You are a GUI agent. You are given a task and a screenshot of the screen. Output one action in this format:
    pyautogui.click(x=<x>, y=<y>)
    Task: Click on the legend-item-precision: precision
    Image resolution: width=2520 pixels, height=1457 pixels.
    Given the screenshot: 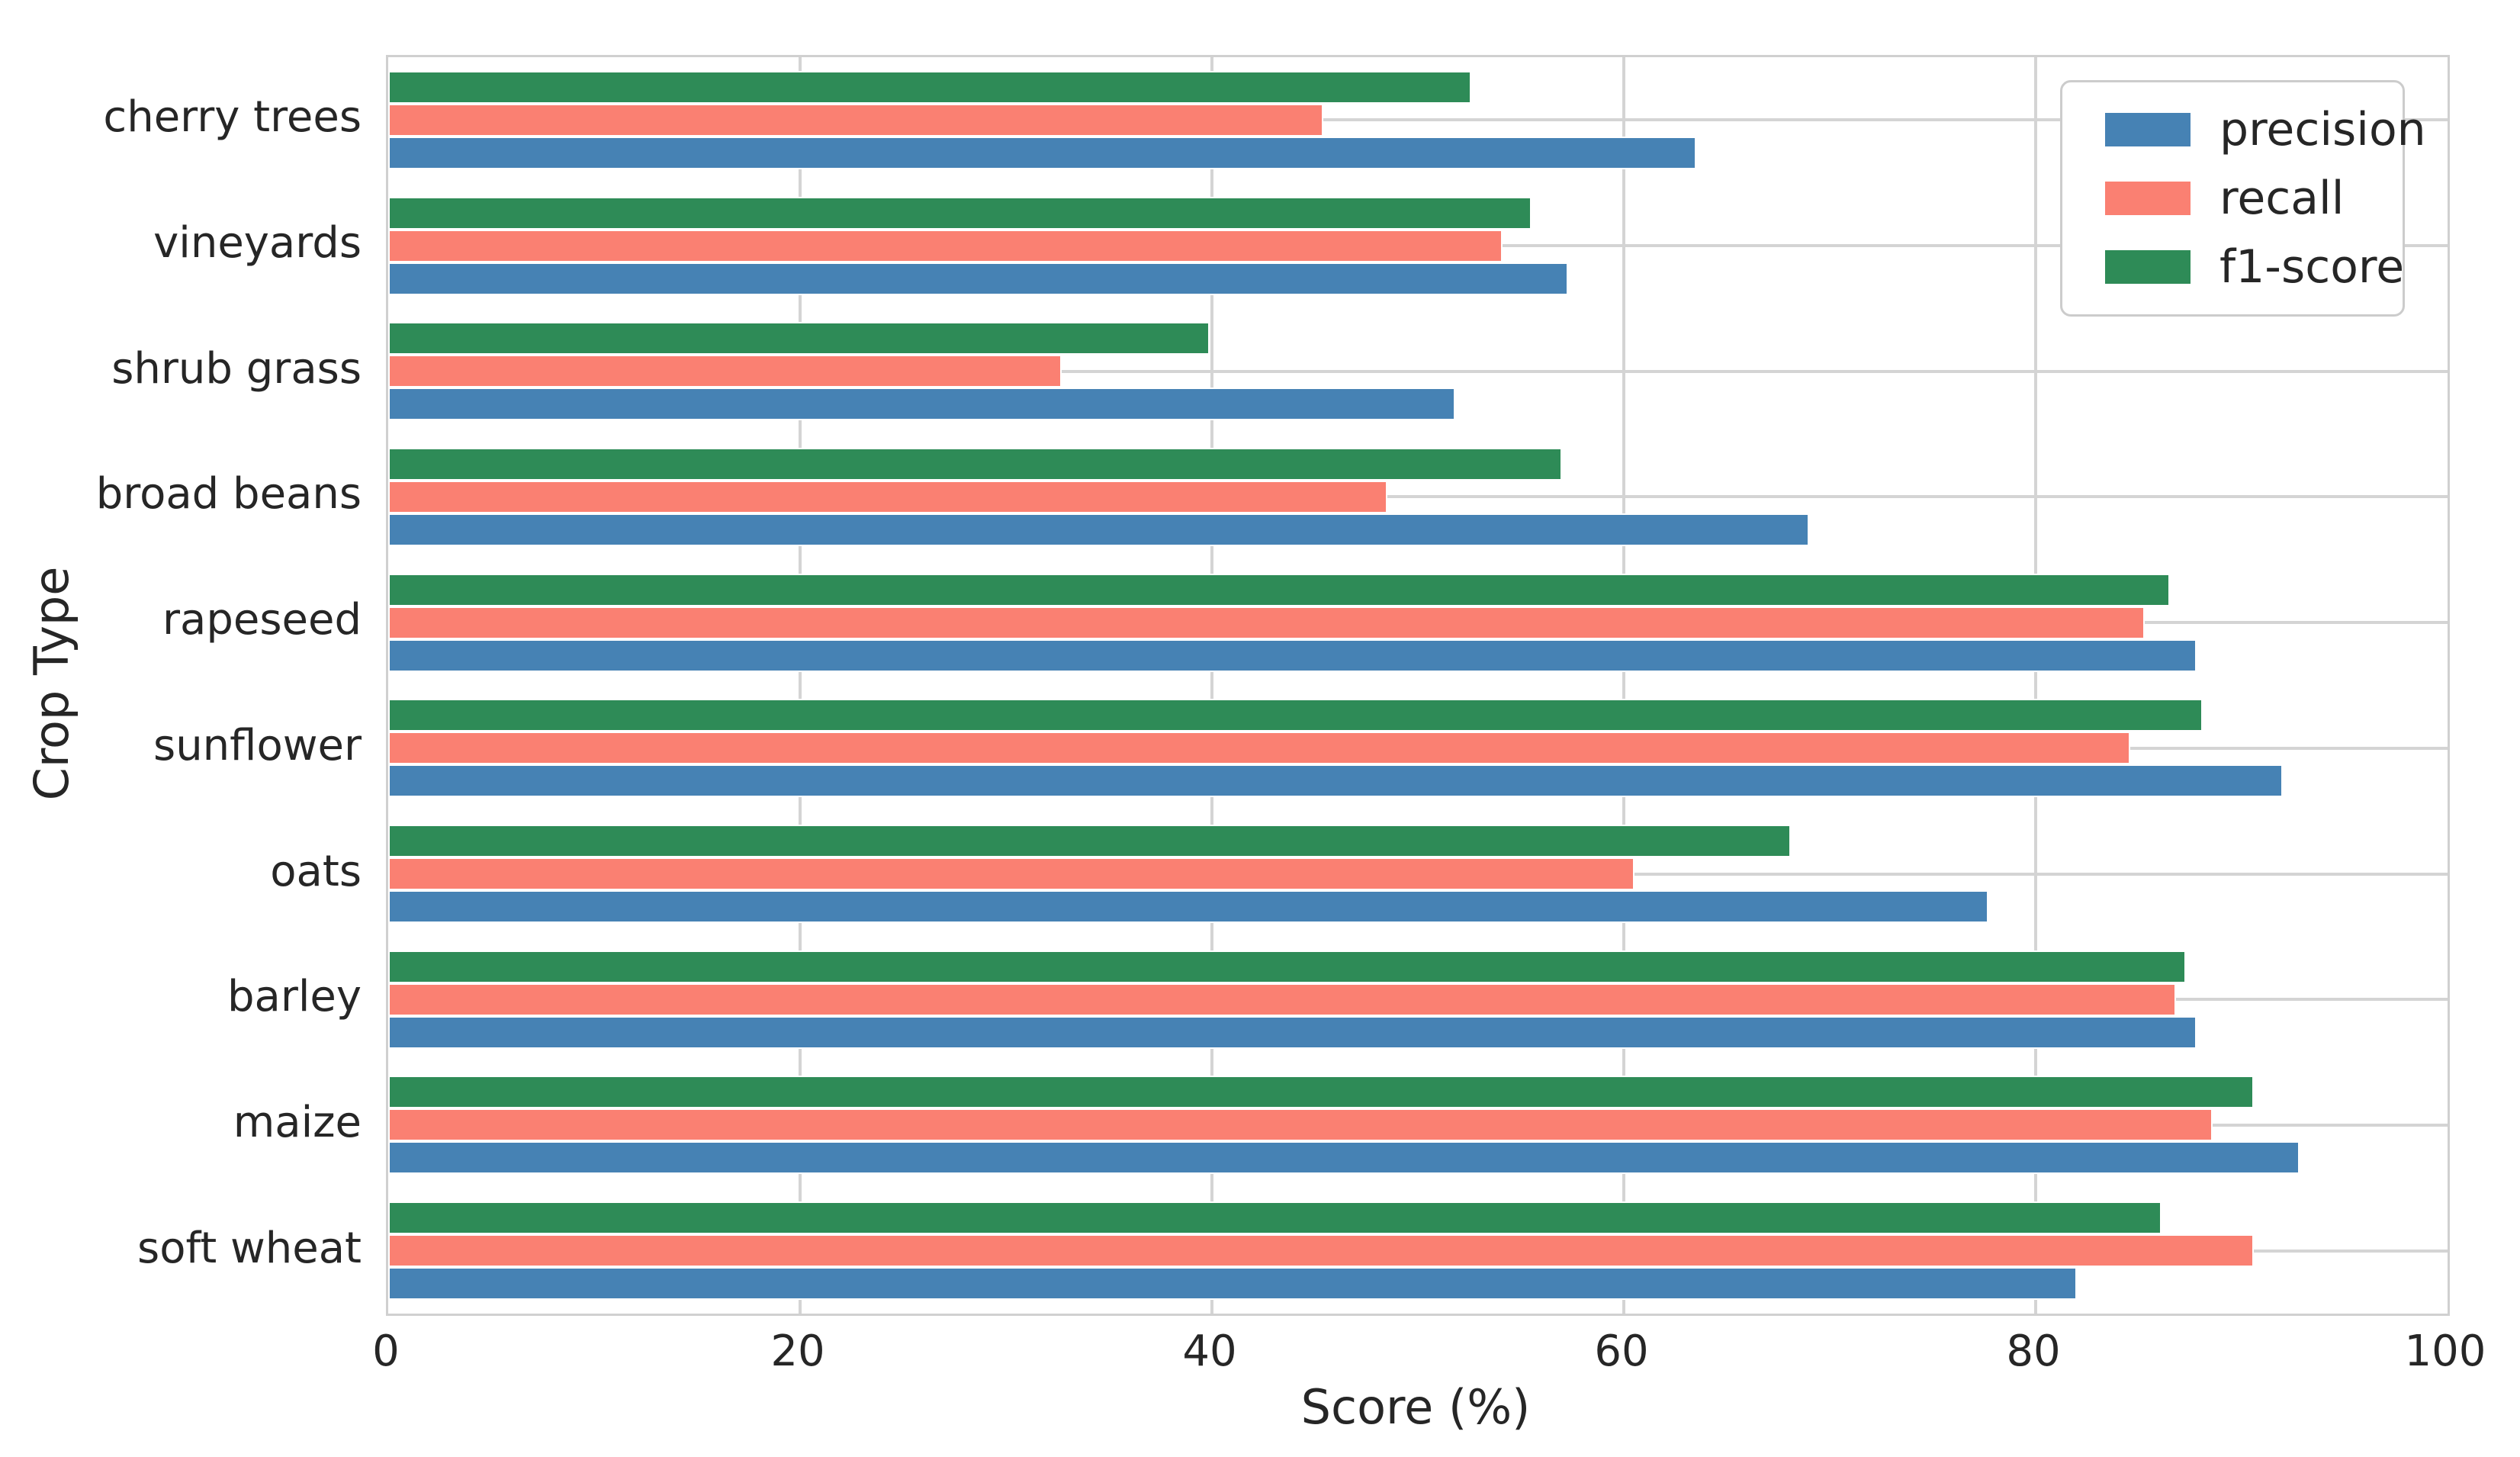 What is the action you would take?
    pyautogui.click(x=2265, y=129)
    